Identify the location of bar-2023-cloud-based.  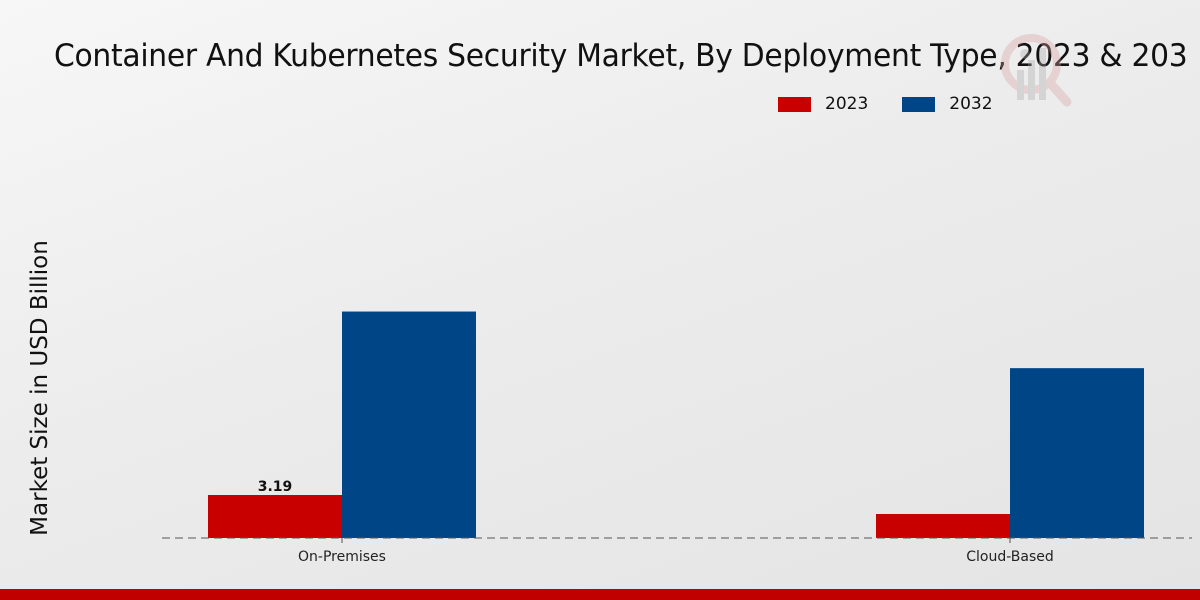
(943, 526).